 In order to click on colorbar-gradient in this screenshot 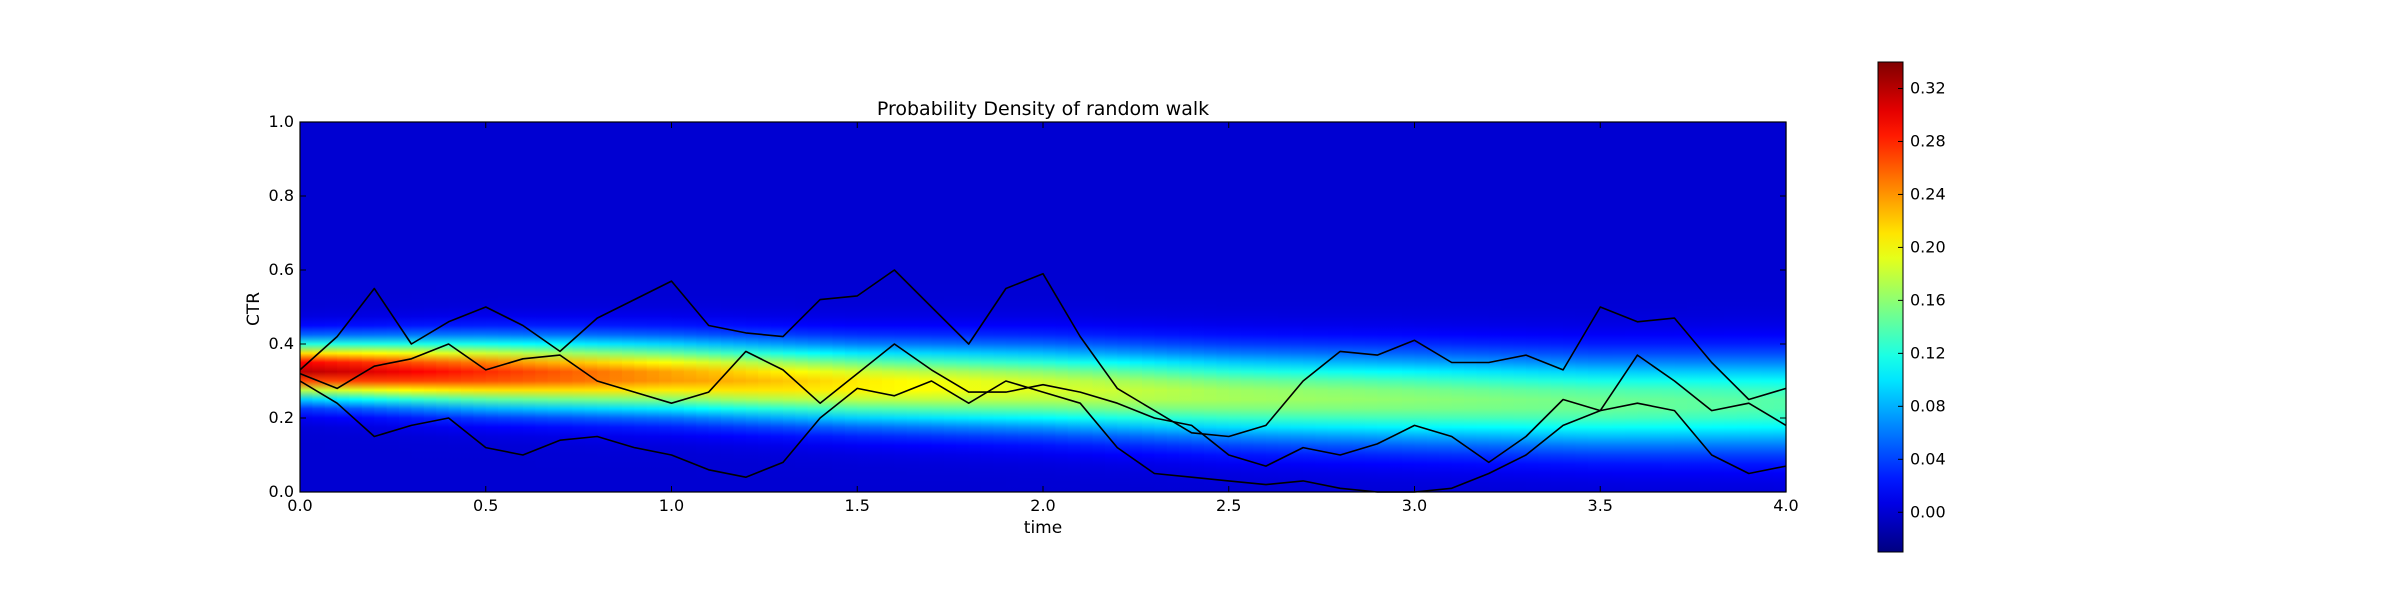, I will do `click(1890, 307)`.